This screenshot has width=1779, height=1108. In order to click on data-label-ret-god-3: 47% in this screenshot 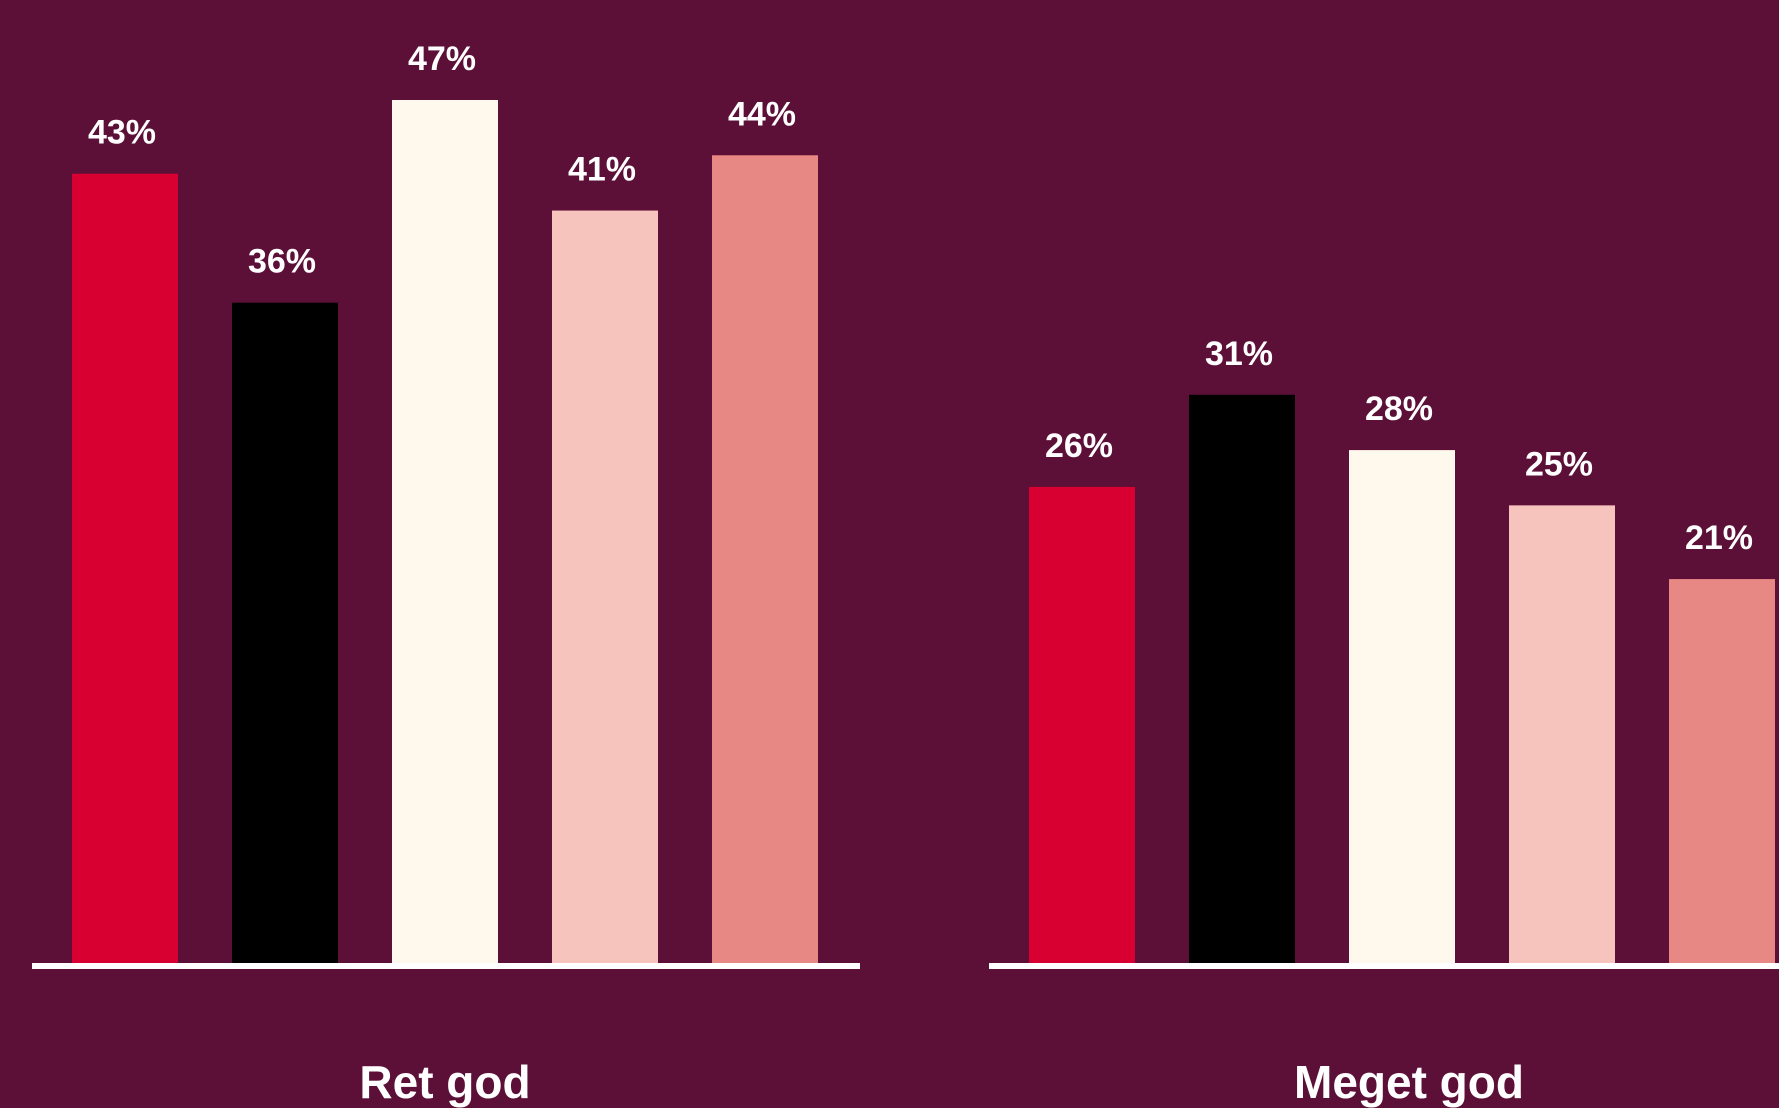, I will do `click(442, 59)`.